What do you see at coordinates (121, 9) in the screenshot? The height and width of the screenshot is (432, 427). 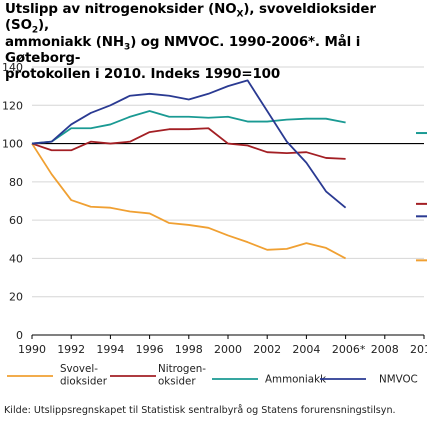 I see `title-text: Utslipp av nitrogenoksider (NO` at bounding box center [121, 9].